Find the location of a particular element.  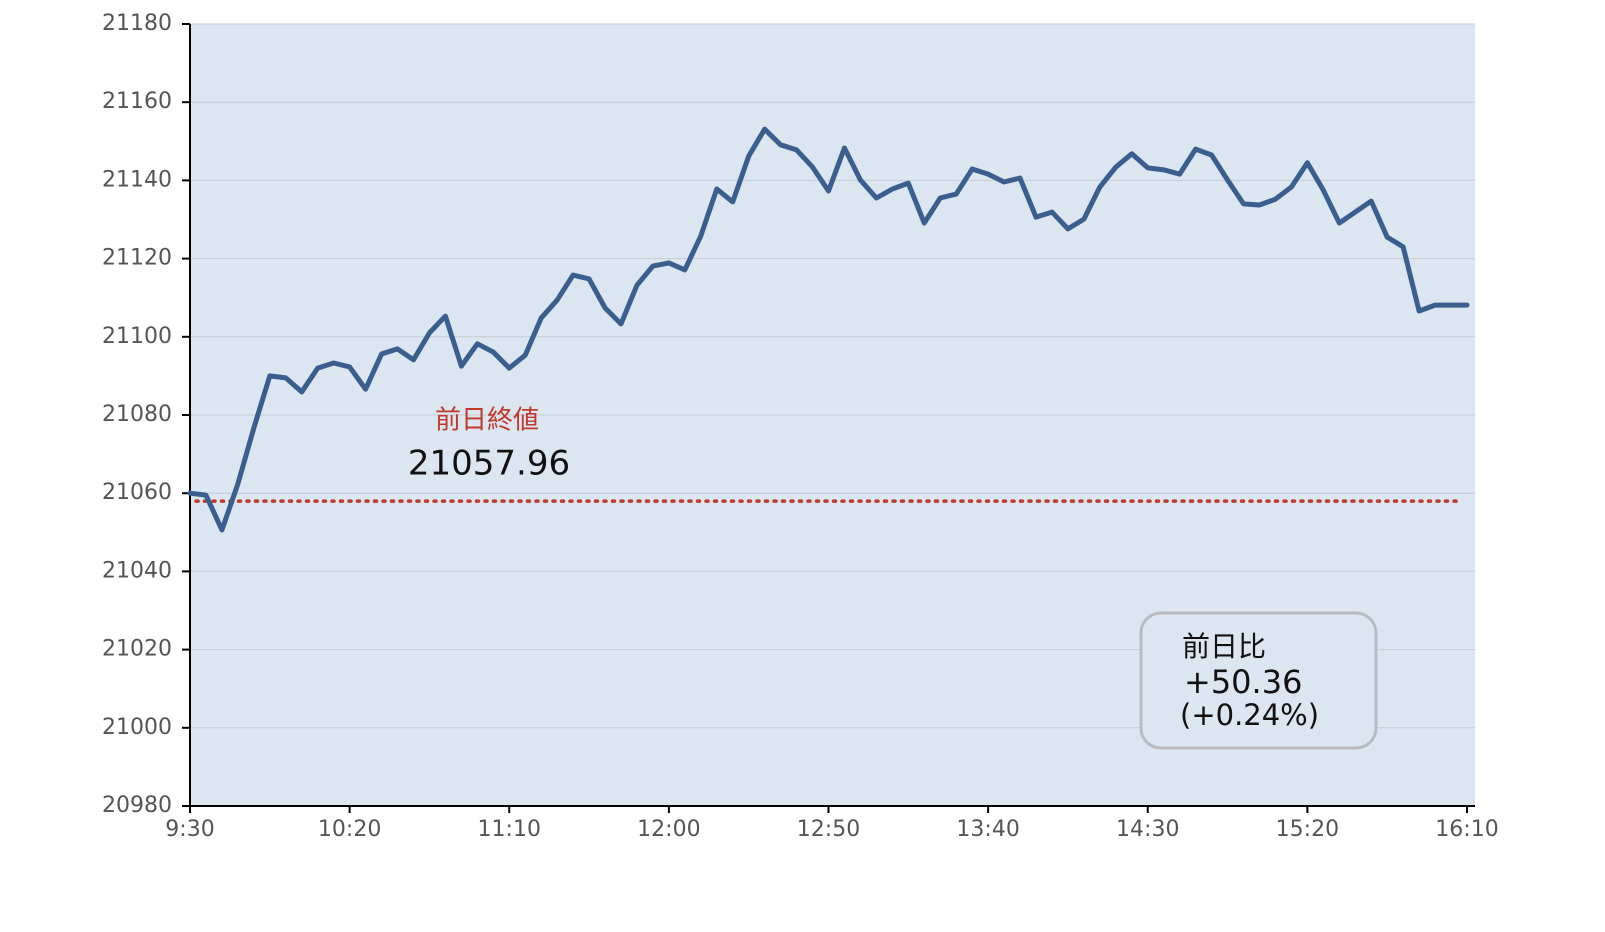

x-tick-label: 9:30 is located at coordinates (189, 829).